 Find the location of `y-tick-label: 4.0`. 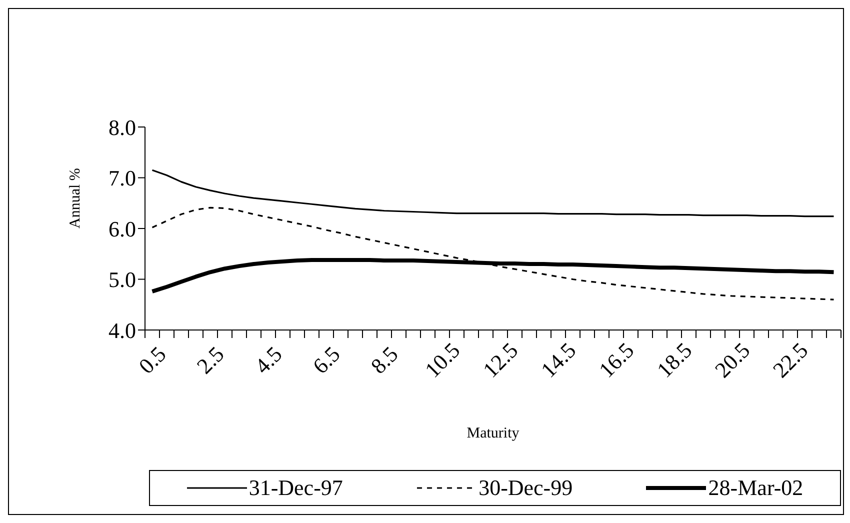

y-tick-label: 4.0 is located at coordinates (122, 330).